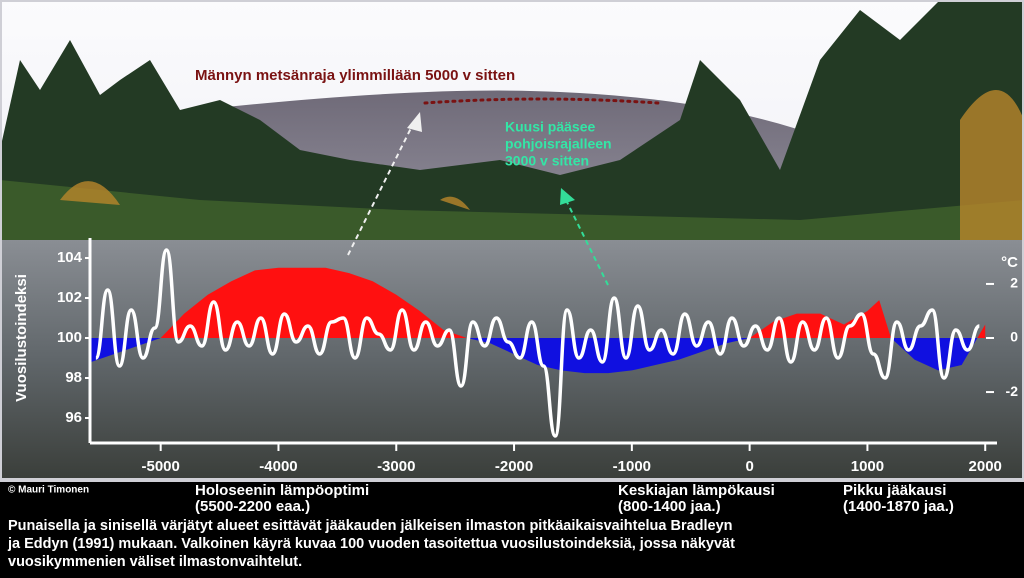  Describe the element at coordinates (73, 377) in the screenshot. I see `y-tick-label: 98` at that location.